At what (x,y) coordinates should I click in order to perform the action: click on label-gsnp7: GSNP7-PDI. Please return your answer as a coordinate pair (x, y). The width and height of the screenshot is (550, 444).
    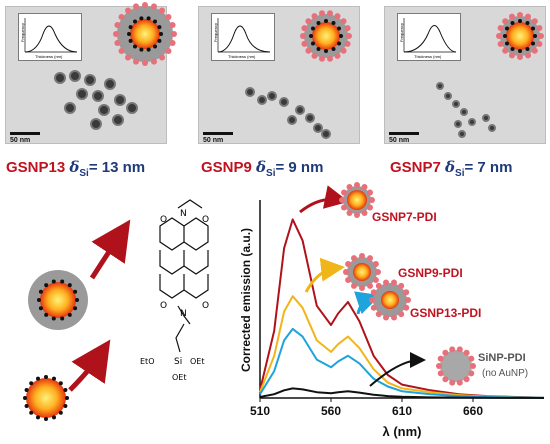
    Looking at the image, I should click on (404, 217).